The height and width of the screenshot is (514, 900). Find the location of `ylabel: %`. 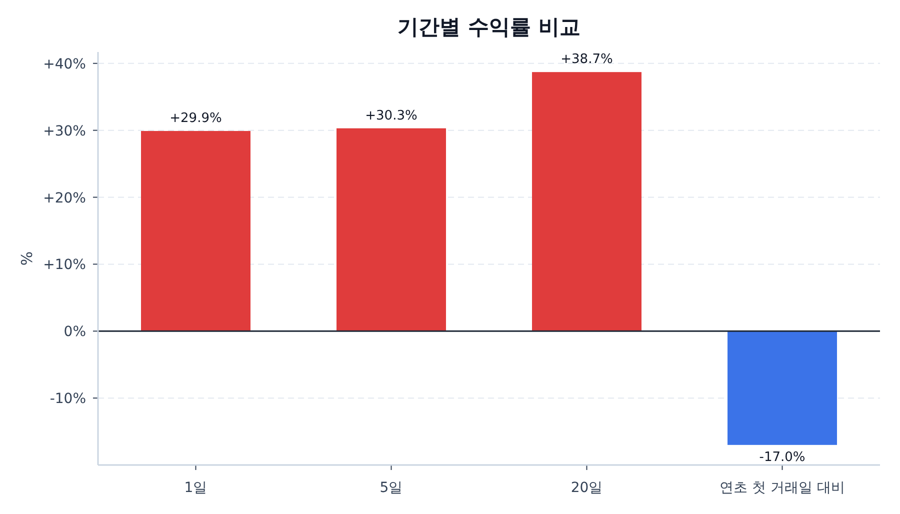

ylabel: % is located at coordinates (27, 258).